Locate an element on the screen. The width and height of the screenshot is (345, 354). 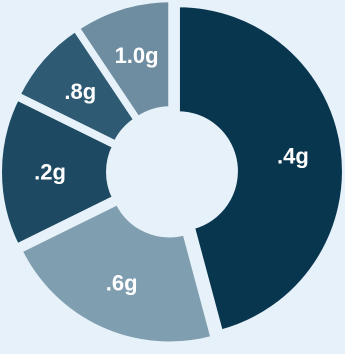
slice-label-4: .8g is located at coordinates (80, 91).